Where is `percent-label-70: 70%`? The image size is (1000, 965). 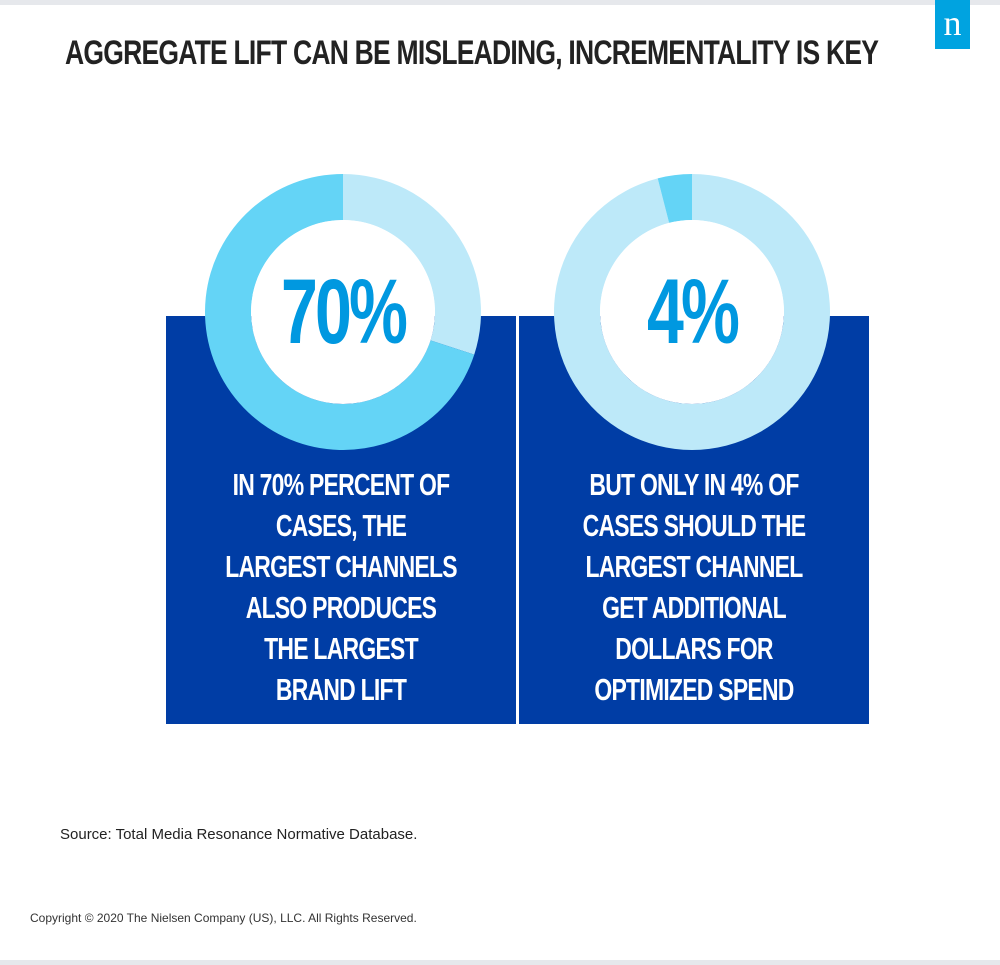 percent-label-70: 70% is located at coordinates (344, 312).